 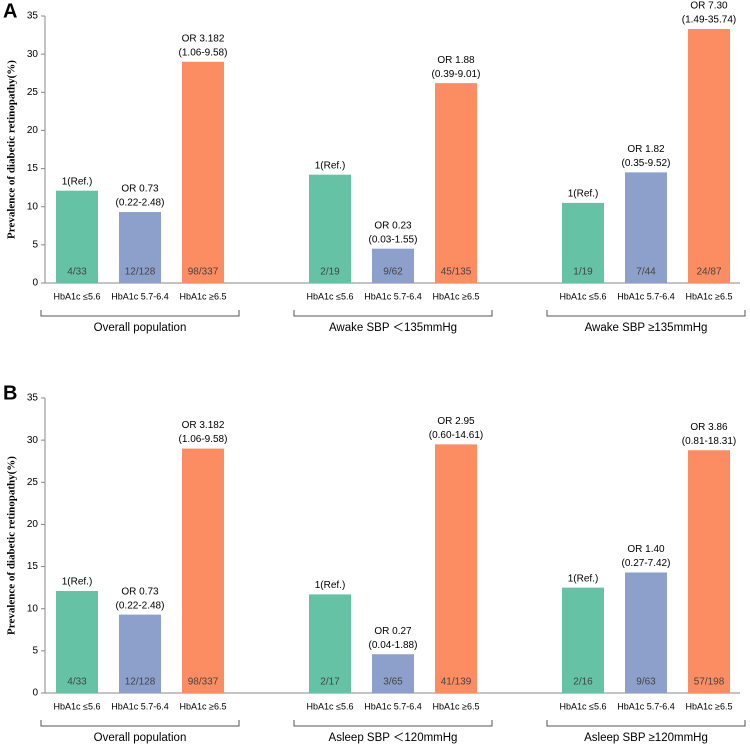 What do you see at coordinates (583, 682) in the screenshot?
I see `count-label: 2/16` at bounding box center [583, 682].